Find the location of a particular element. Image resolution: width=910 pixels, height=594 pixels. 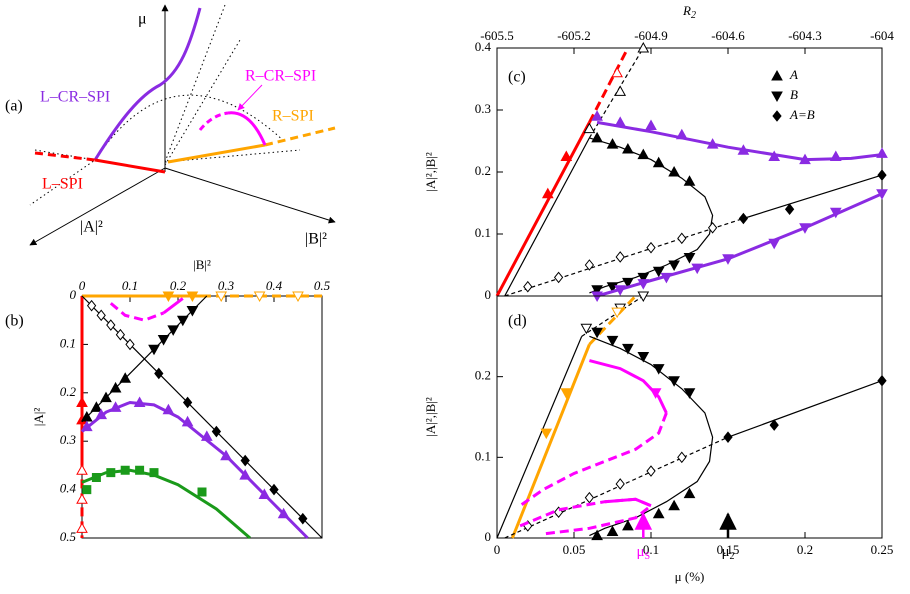

legend-label: B is located at coordinates (794, 94).